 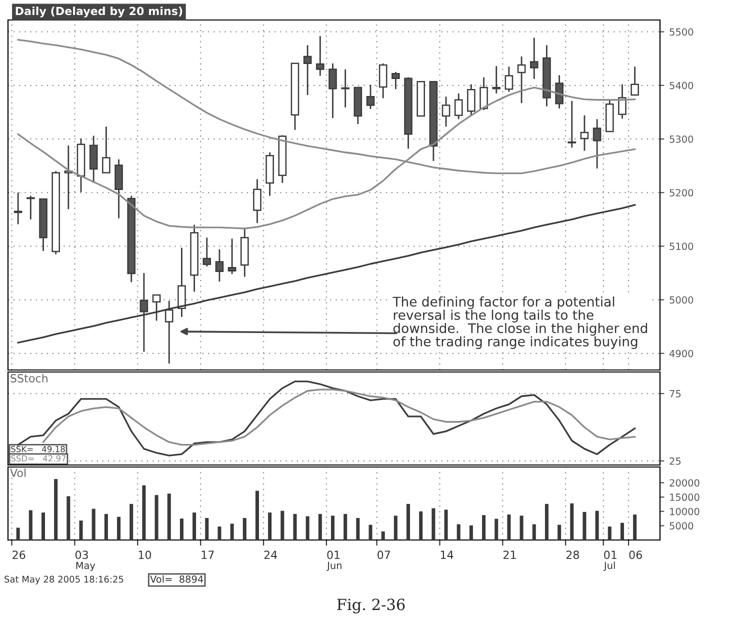 What do you see at coordinates (86, 566) in the screenshot?
I see `text: May` at bounding box center [86, 566].